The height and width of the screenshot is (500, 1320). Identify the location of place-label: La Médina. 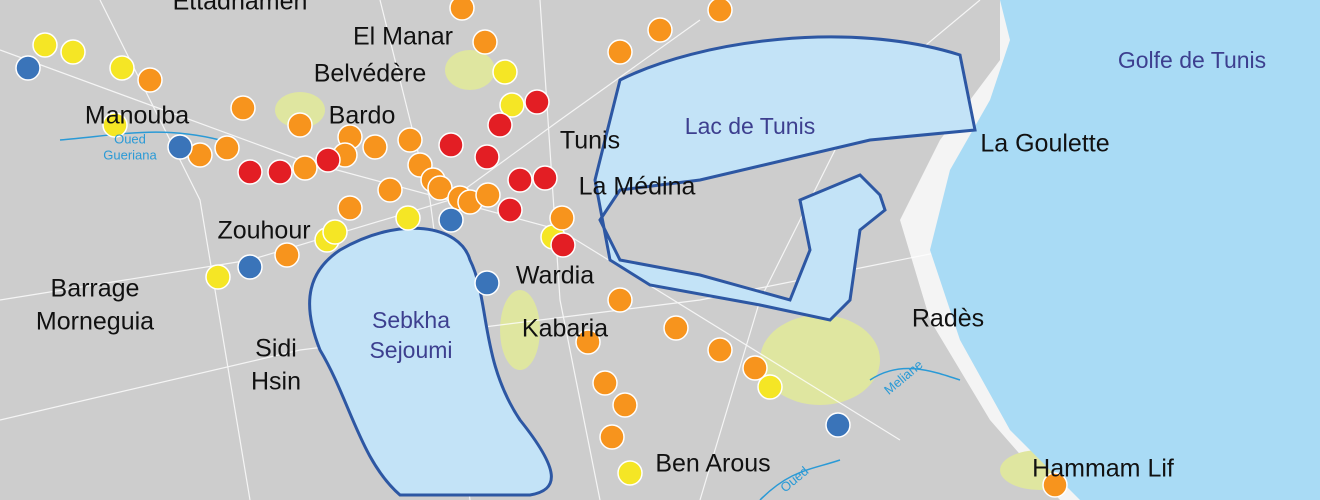
(637, 187).